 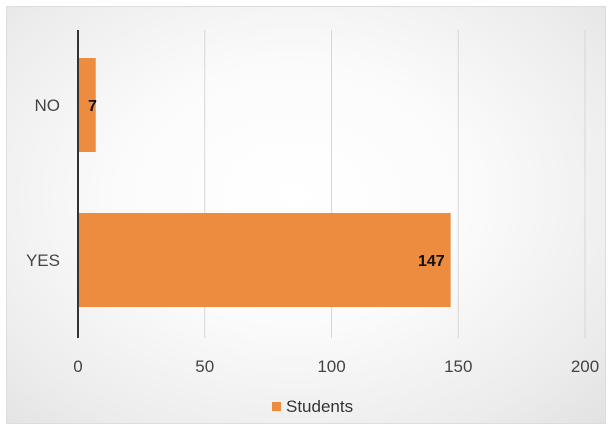 I want to click on x-tick-label: 50, so click(x=204, y=366).